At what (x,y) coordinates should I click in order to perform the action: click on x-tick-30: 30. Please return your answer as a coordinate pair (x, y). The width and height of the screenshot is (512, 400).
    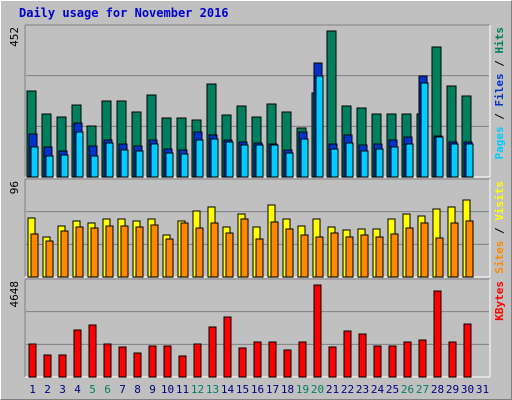
    Looking at the image, I should click on (467, 389).